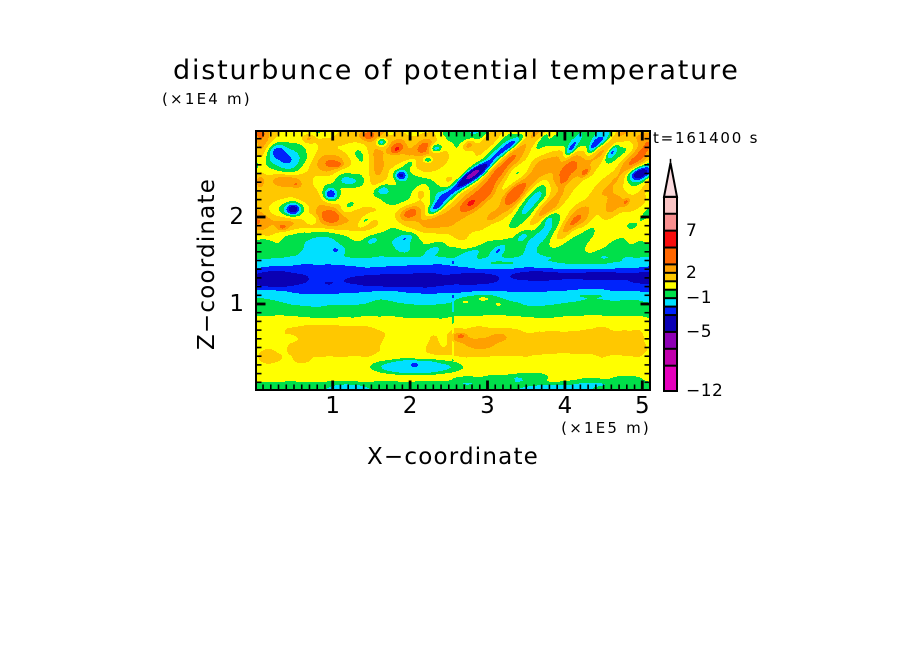 The height and width of the screenshot is (654, 904). Describe the element at coordinates (705, 391) in the screenshot. I see `colorbar-label: −12` at that location.